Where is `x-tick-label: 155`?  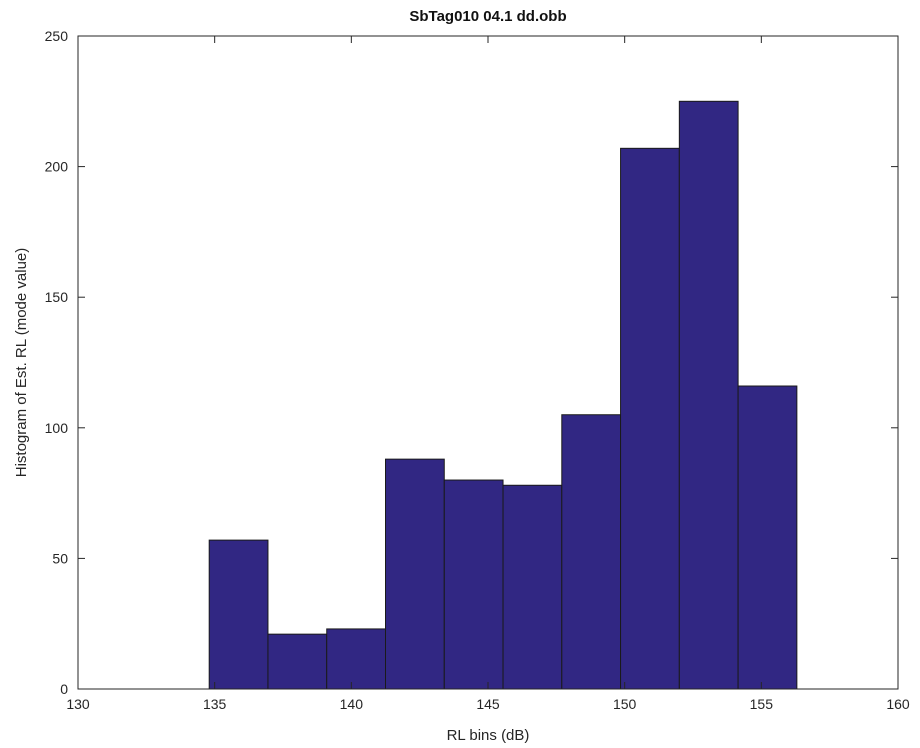
x-tick-label: 155 is located at coordinates (762, 704).